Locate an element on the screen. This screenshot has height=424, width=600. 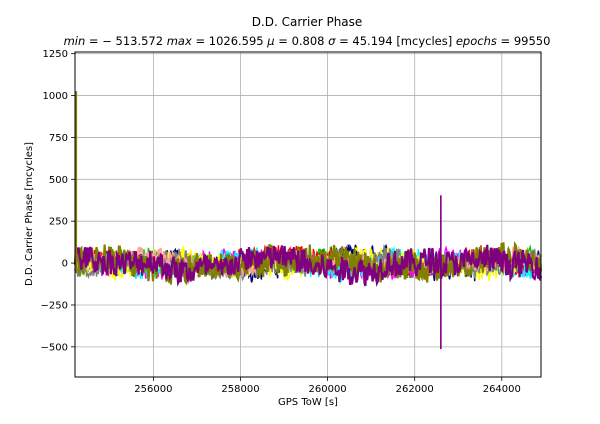
y-axis-label: D.D. Carrier Phase [mcycles] is located at coordinates (29, 214).